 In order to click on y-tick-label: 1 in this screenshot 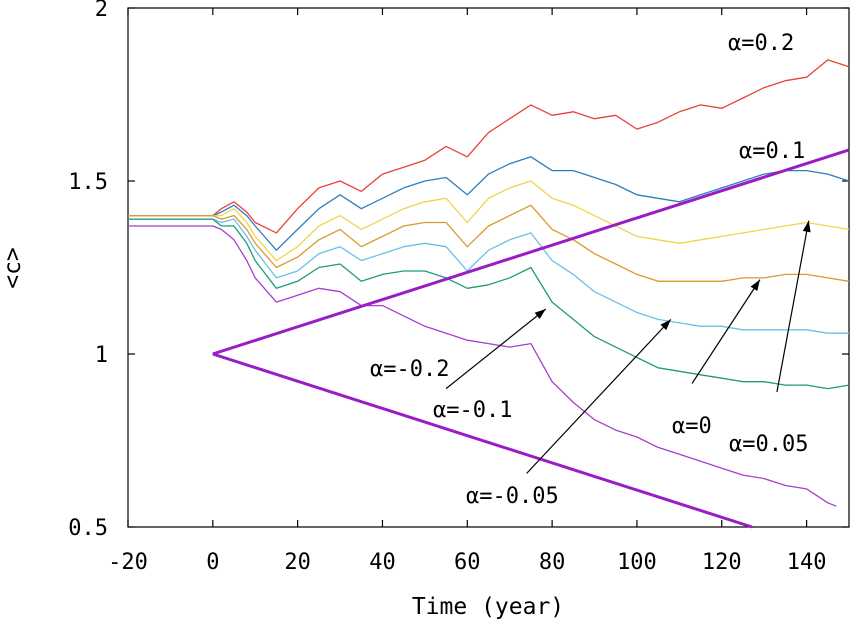, I will do `click(101, 355)`.